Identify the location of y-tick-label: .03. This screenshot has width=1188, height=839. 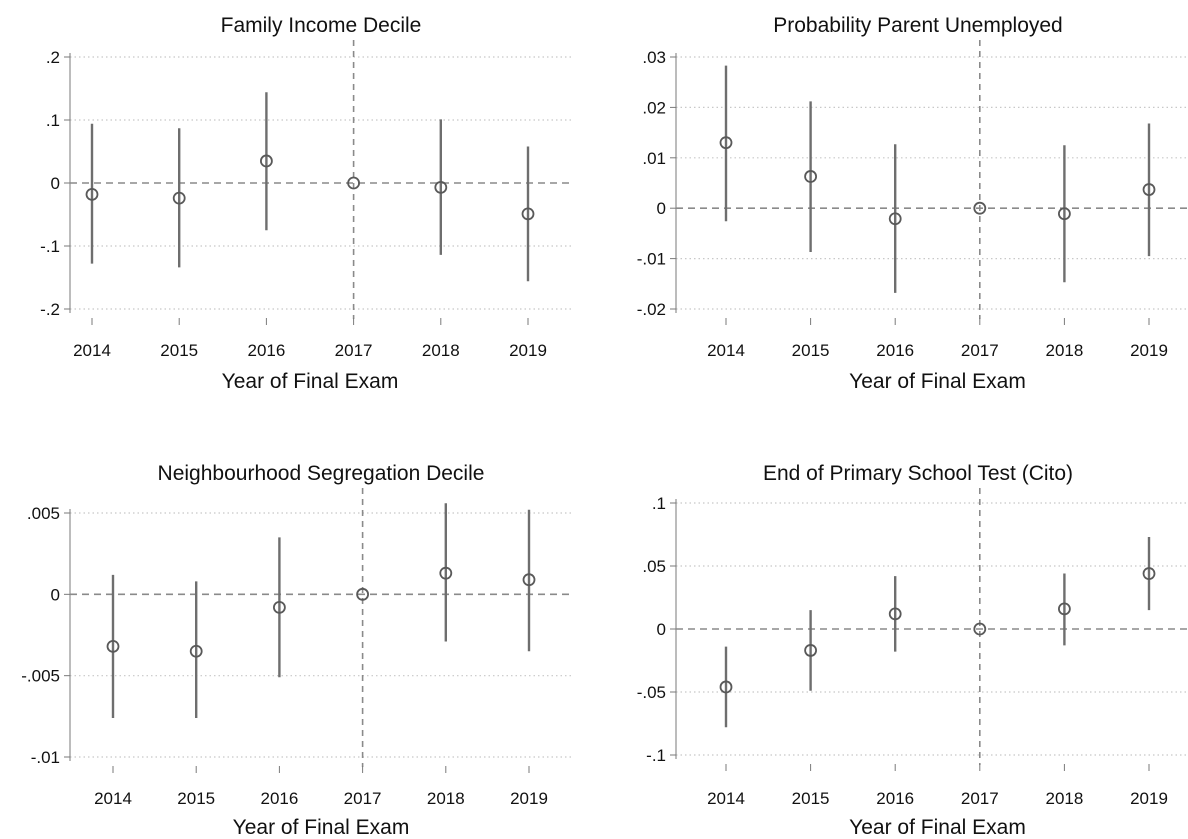
(654, 57).